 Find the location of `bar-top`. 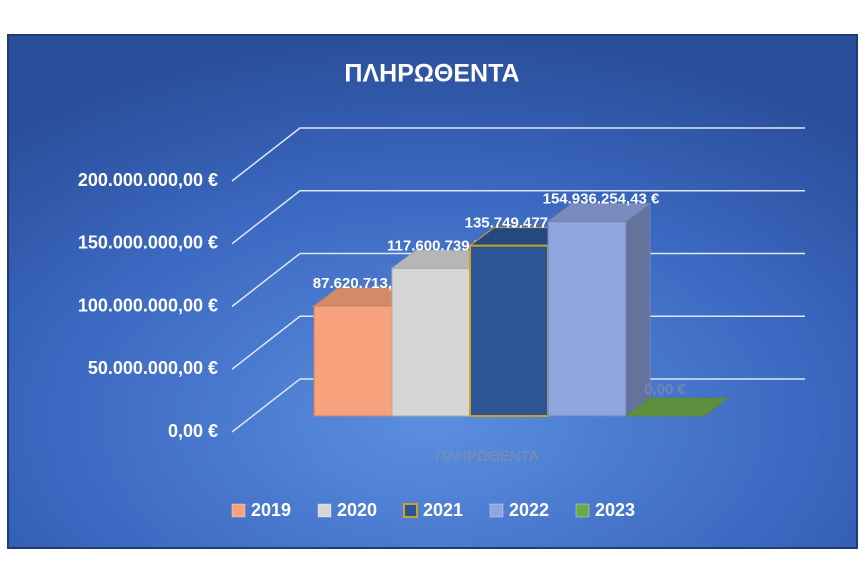

bar-top is located at coordinates (677, 407).